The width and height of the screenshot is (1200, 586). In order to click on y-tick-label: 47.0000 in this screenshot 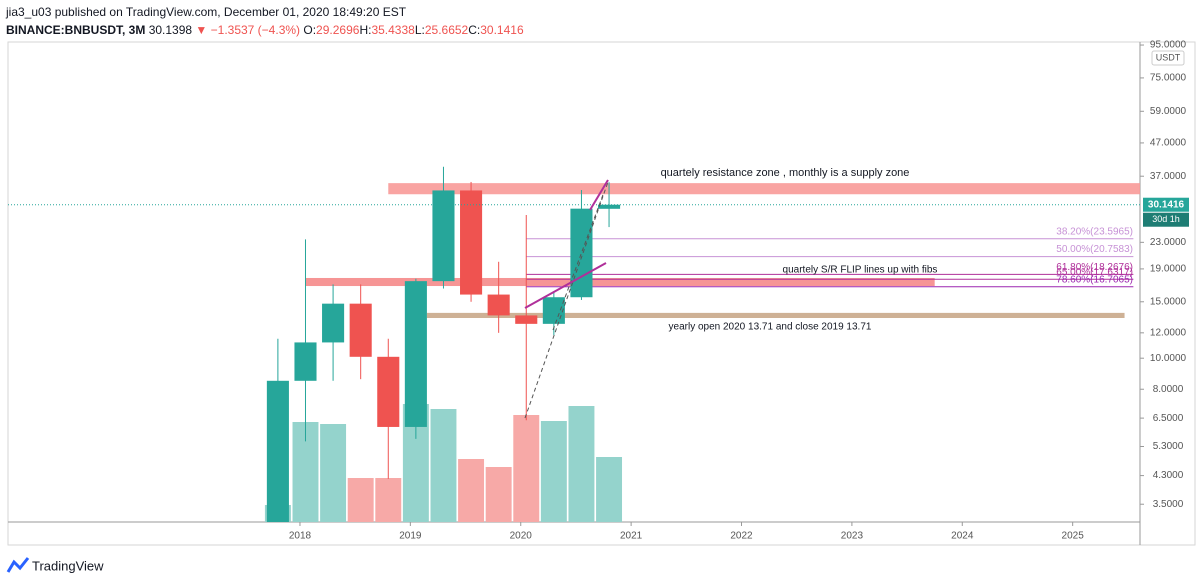, I will do `click(1168, 143)`.